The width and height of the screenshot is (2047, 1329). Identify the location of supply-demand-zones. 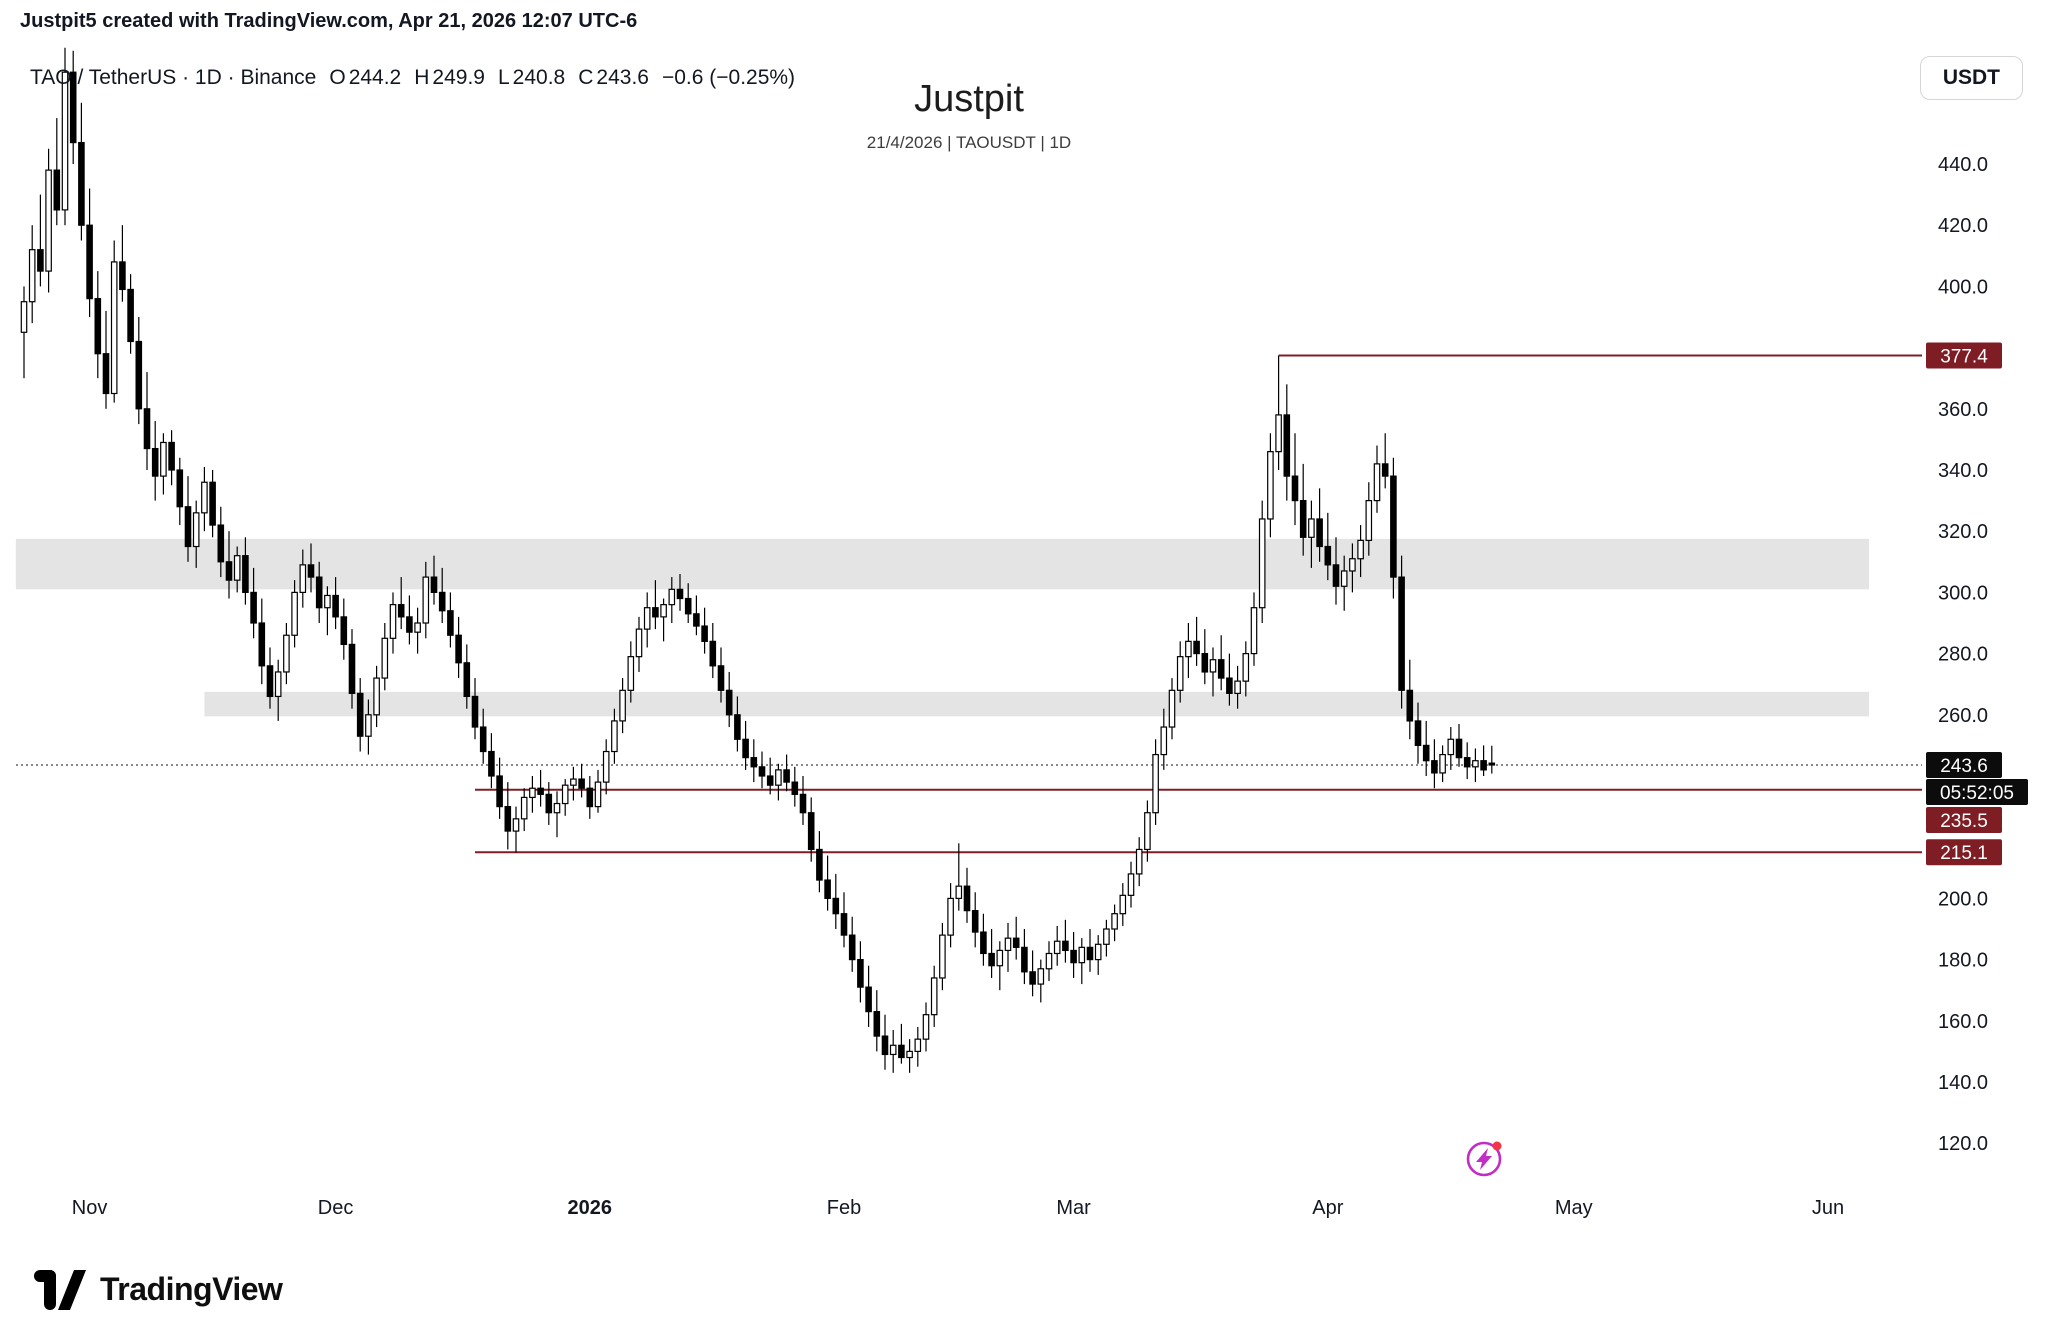
(942, 627).